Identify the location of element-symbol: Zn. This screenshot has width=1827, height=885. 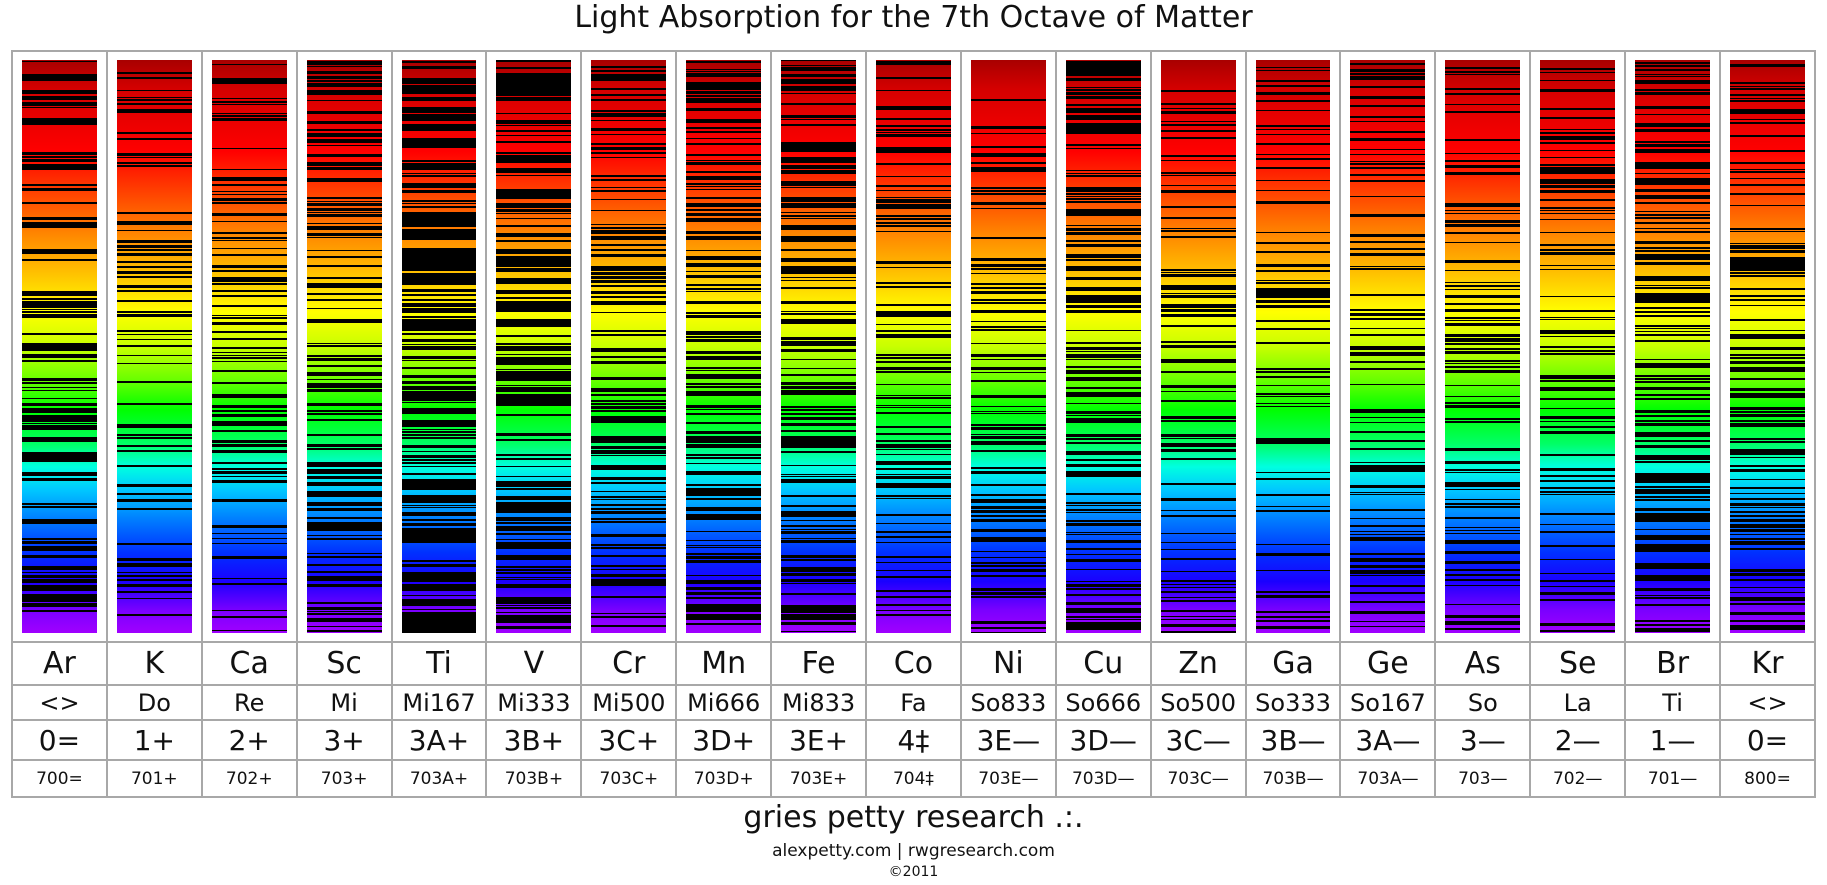
(1198, 664).